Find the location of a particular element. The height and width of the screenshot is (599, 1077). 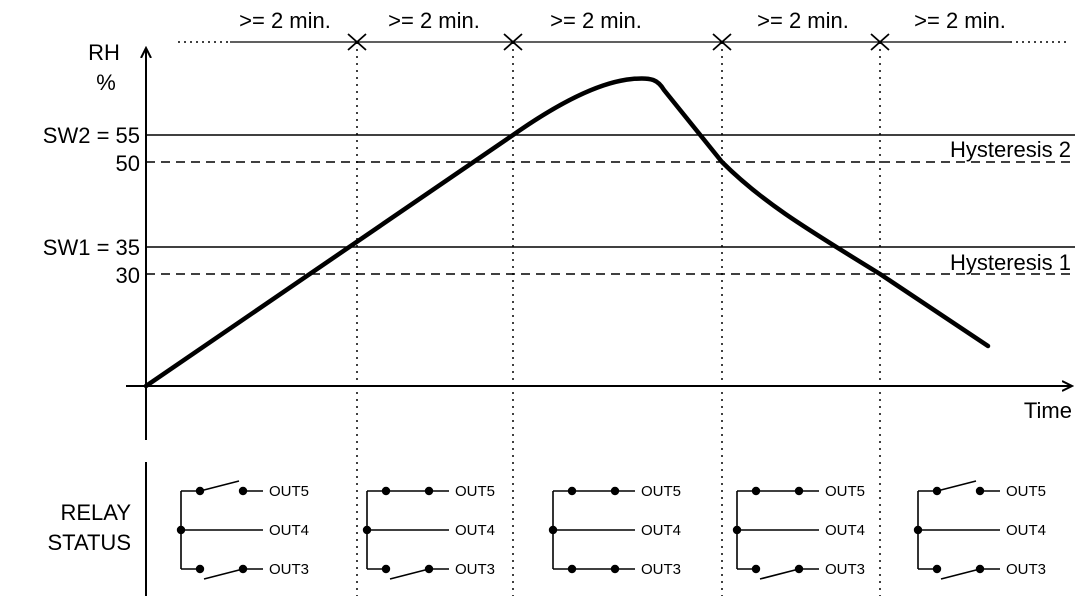

x-axis-label: Time is located at coordinates (1048, 410).